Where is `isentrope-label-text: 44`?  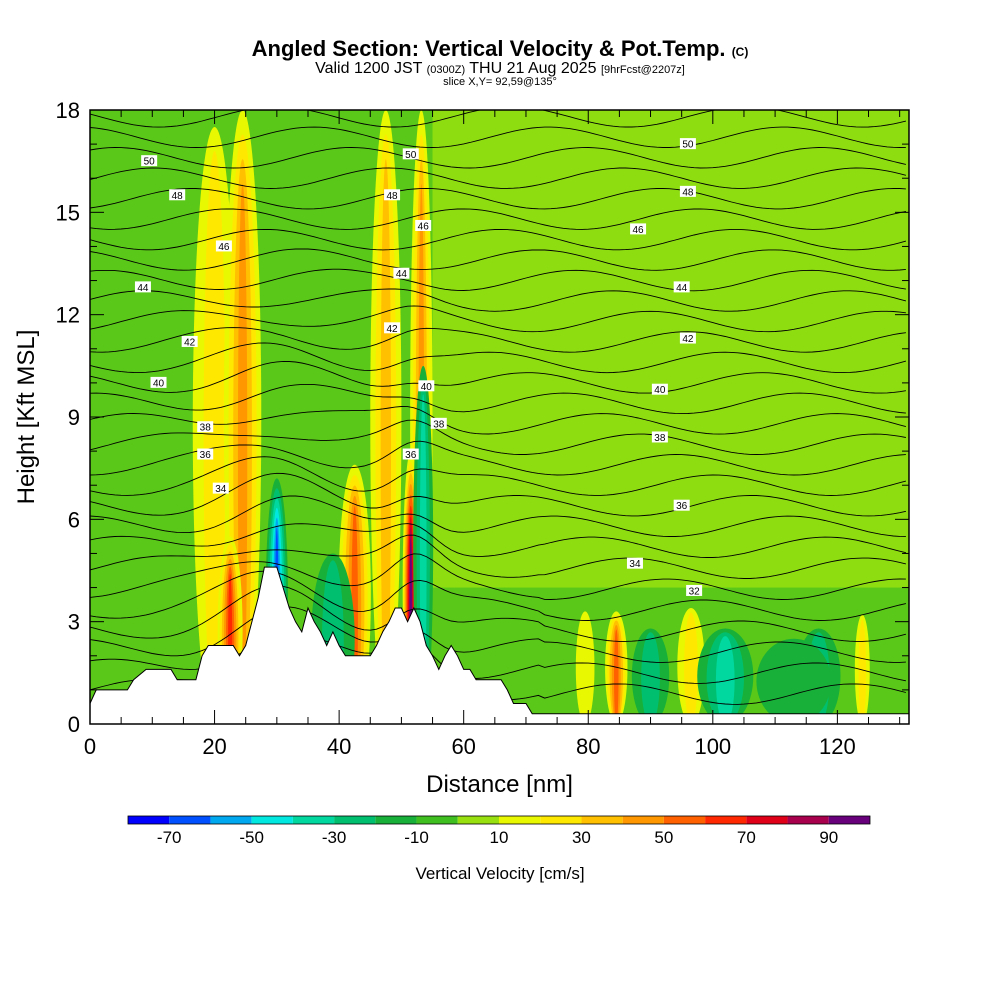
isentrope-label-text: 44 is located at coordinates (682, 288).